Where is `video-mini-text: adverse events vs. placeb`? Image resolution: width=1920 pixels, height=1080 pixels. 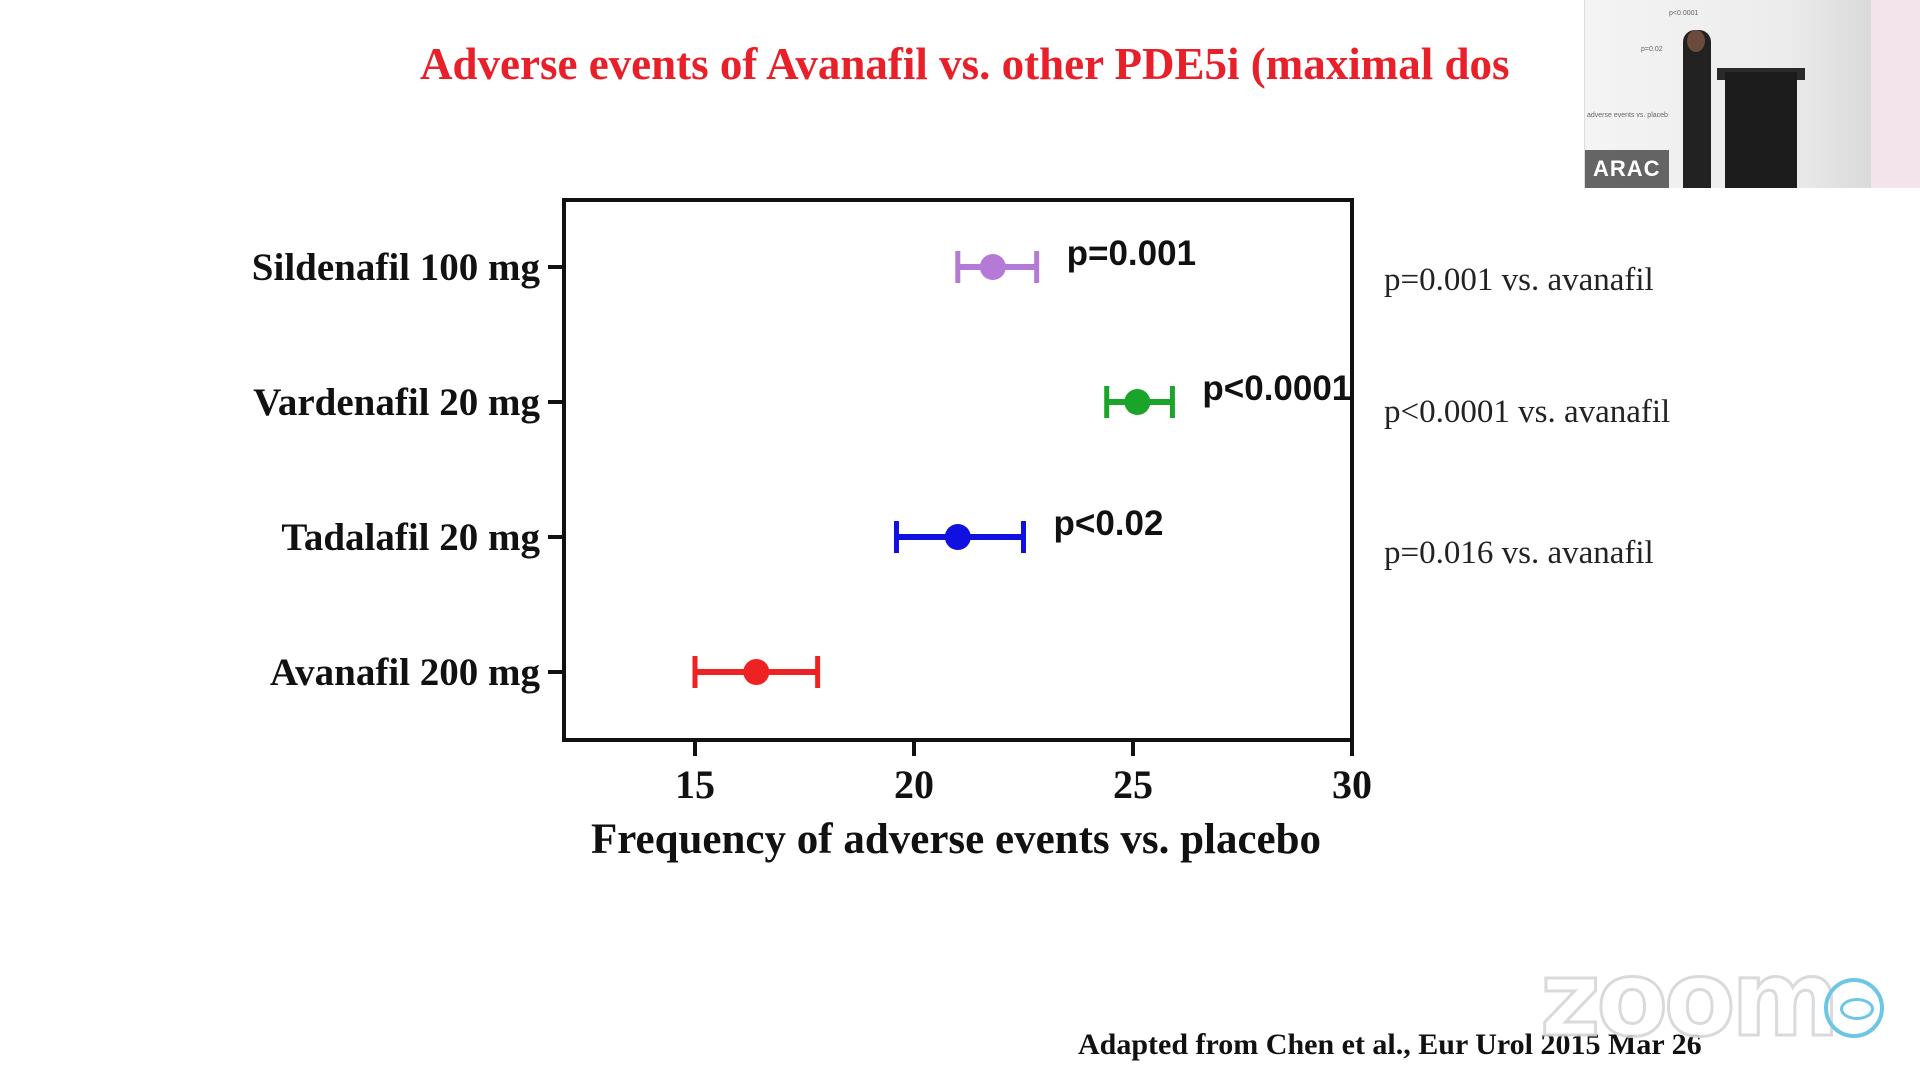 video-mini-text: adverse events vs. placeb is located at coordinates (1627, 115).